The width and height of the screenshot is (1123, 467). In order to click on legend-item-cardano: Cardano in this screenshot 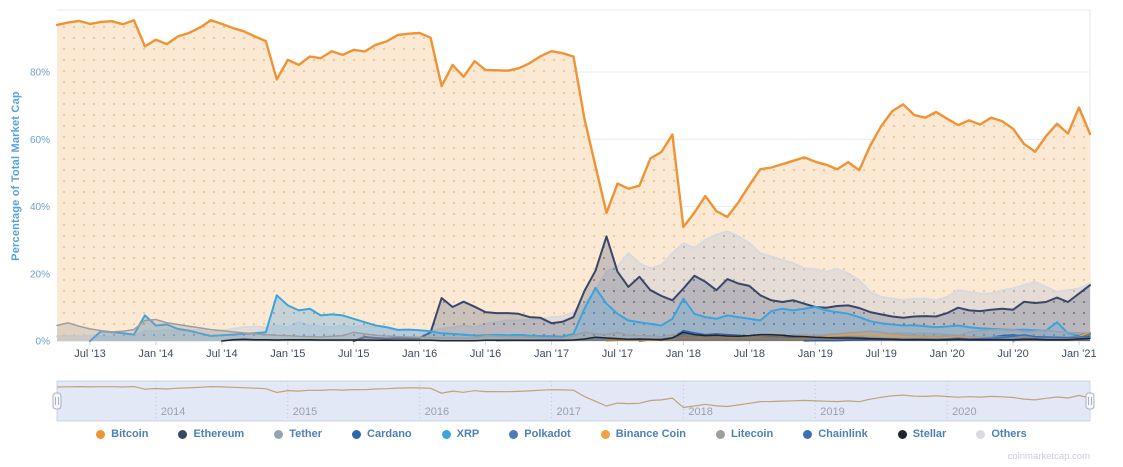, I will do `click(382, 434)`.